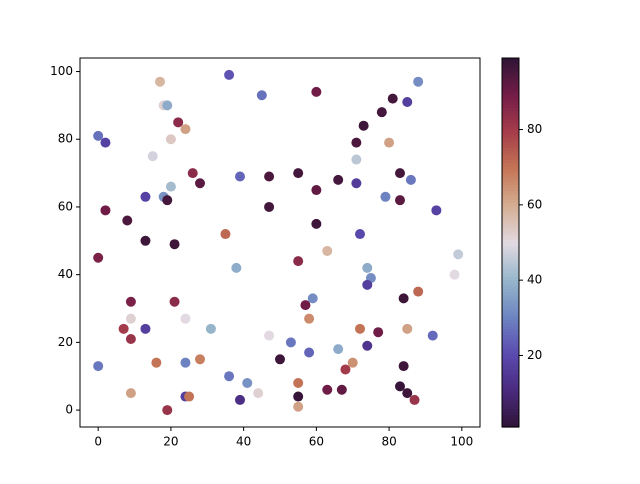 This screenshot has height=484, width=640. Describe the element at coordinates (170, 442) in the screenshot. I see `x-tick-label: 20` at that location.